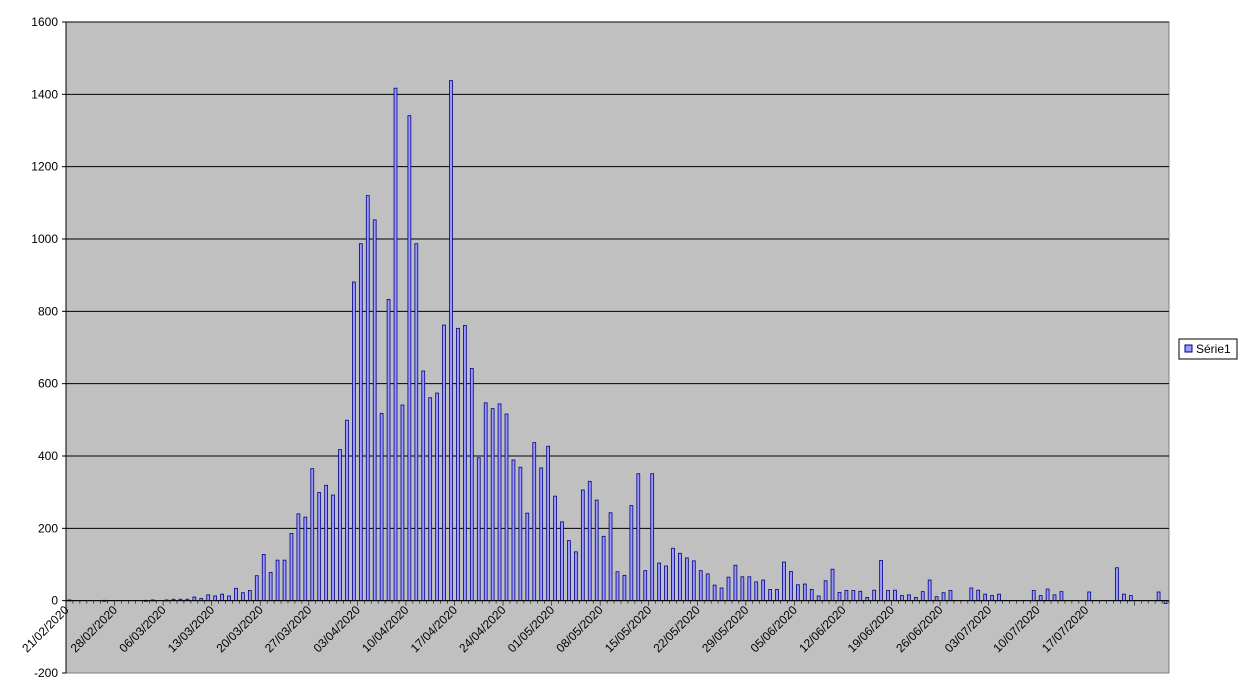 The width and height of the screenshot is (1241, 686). I want to click on y-tick-label: 1200, so click(44, 167).